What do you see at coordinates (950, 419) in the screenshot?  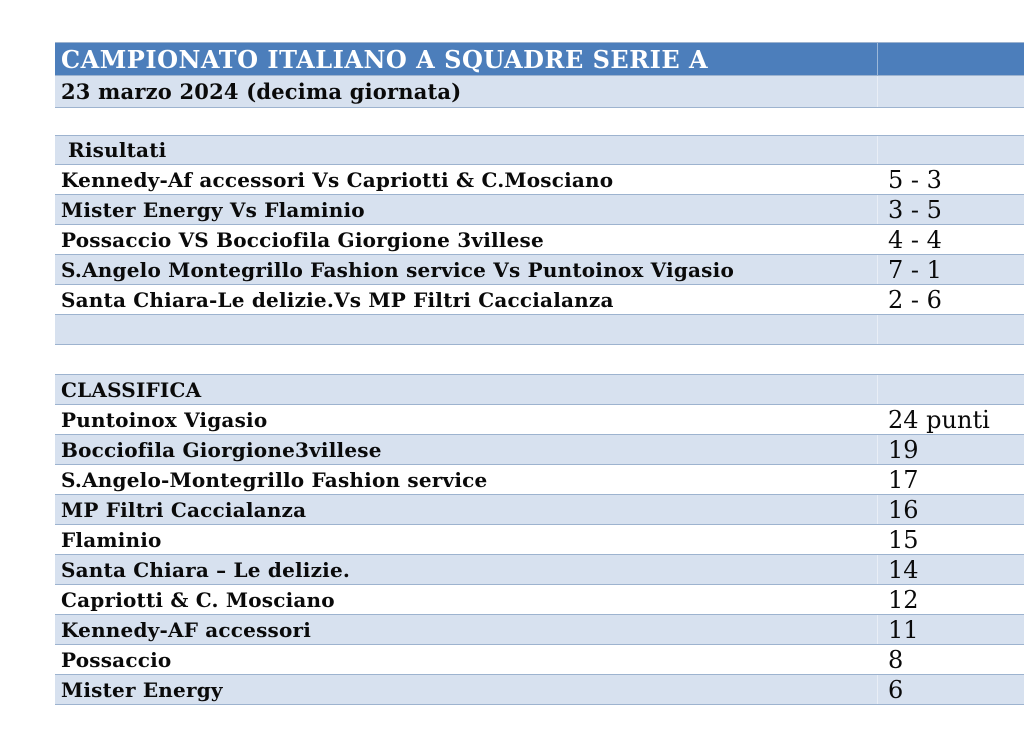 I see `points-value: 24 punti` at bounding box center [950, 419].